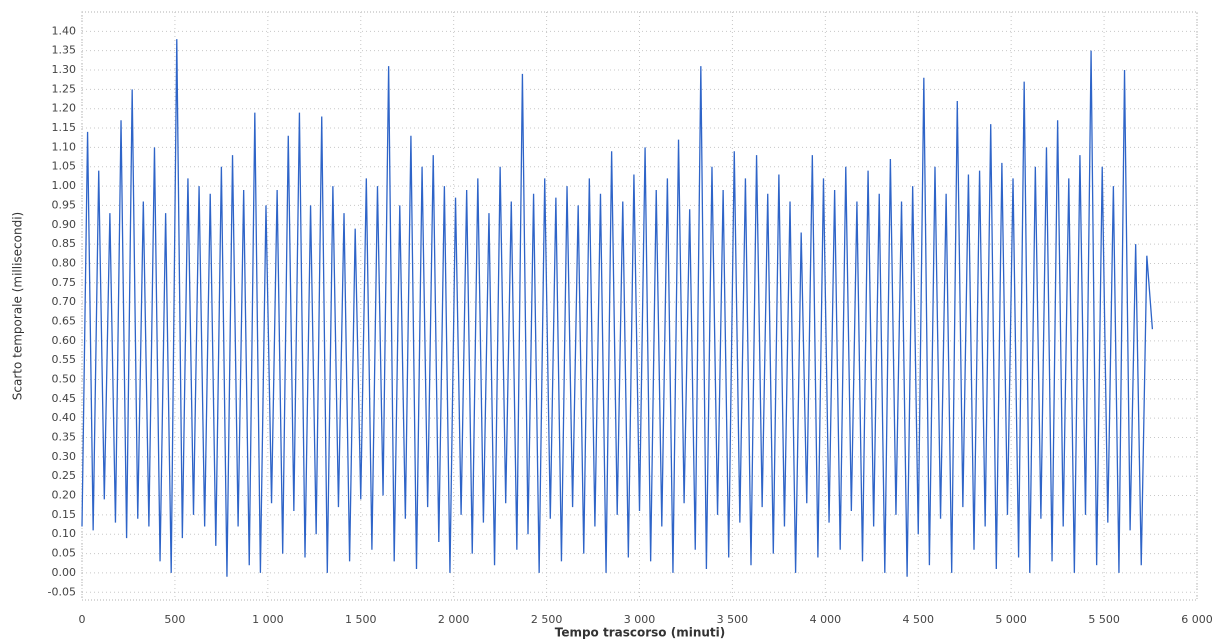  I want to click on y-tick-label: -0.05, so click(62, 591).